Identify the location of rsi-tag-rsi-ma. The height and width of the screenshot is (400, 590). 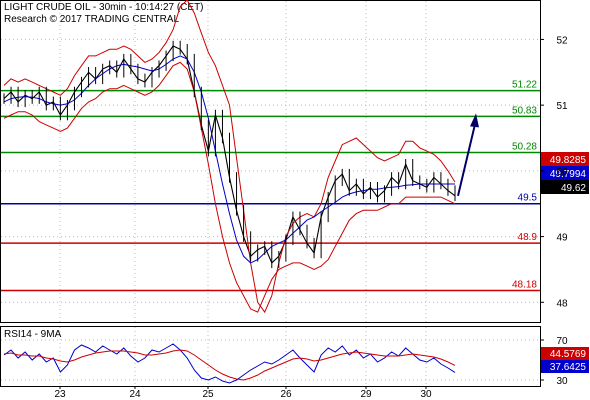
(565, 353).